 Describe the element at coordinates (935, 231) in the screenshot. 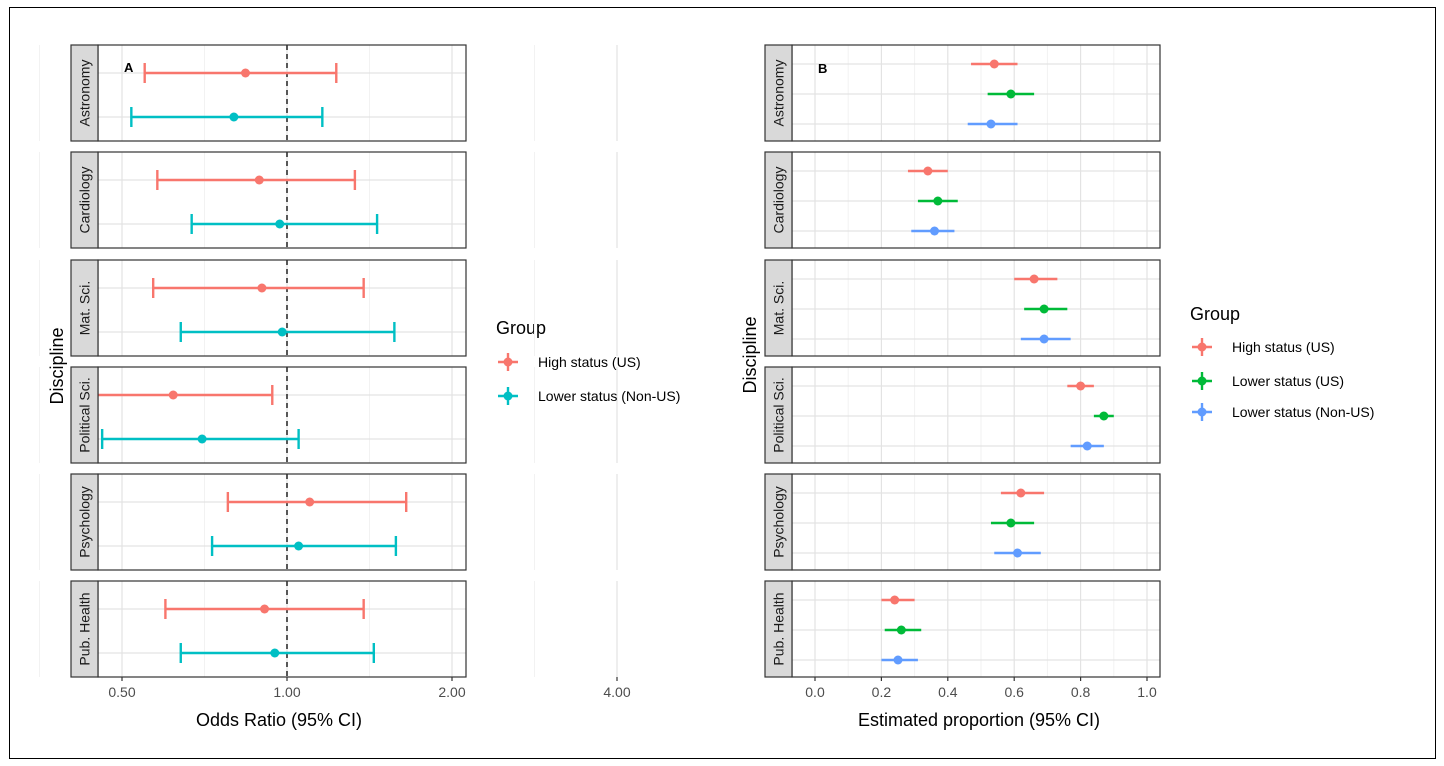

I see `point-estimate-b-cardiology-lower-status-non-us` at that location.